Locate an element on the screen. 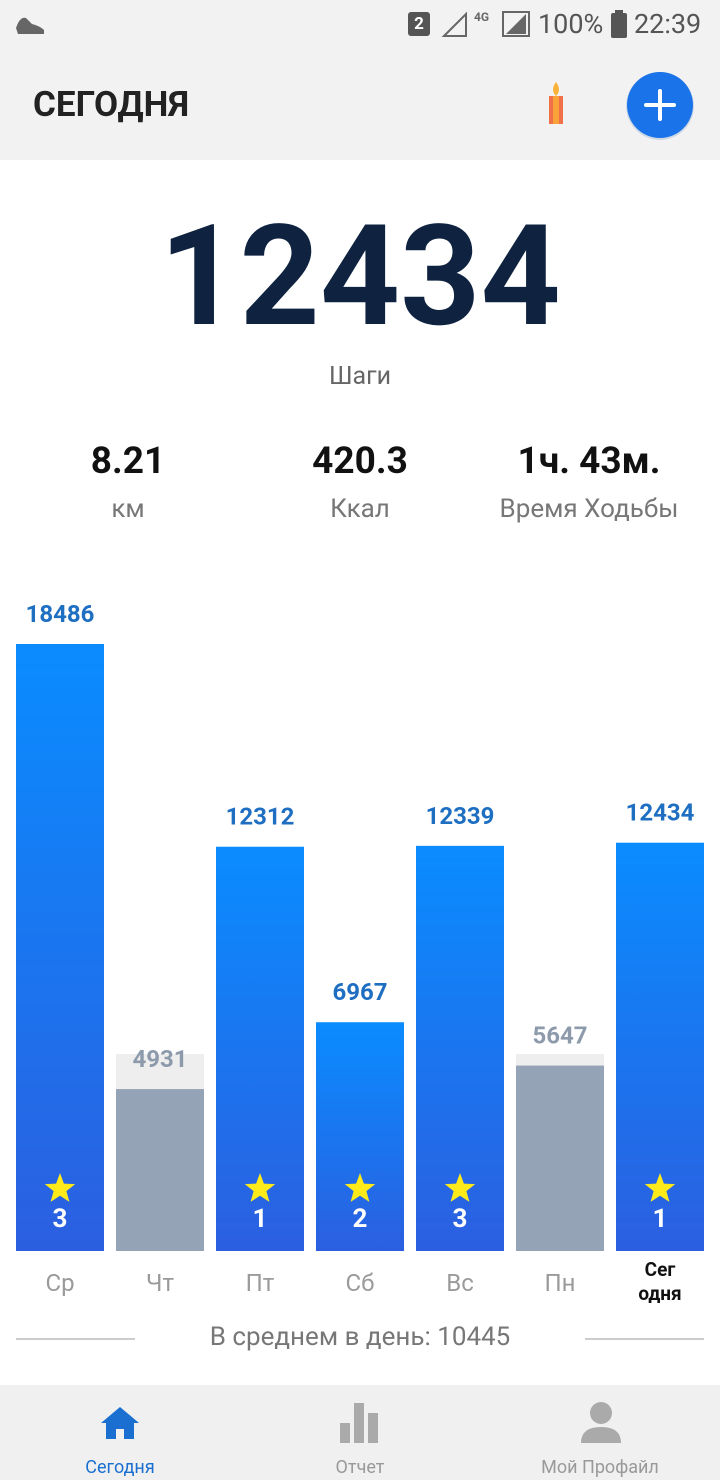 This screenshot has width=720, height=1480. value-label: 4931 is located at coordinates (159, 1059).